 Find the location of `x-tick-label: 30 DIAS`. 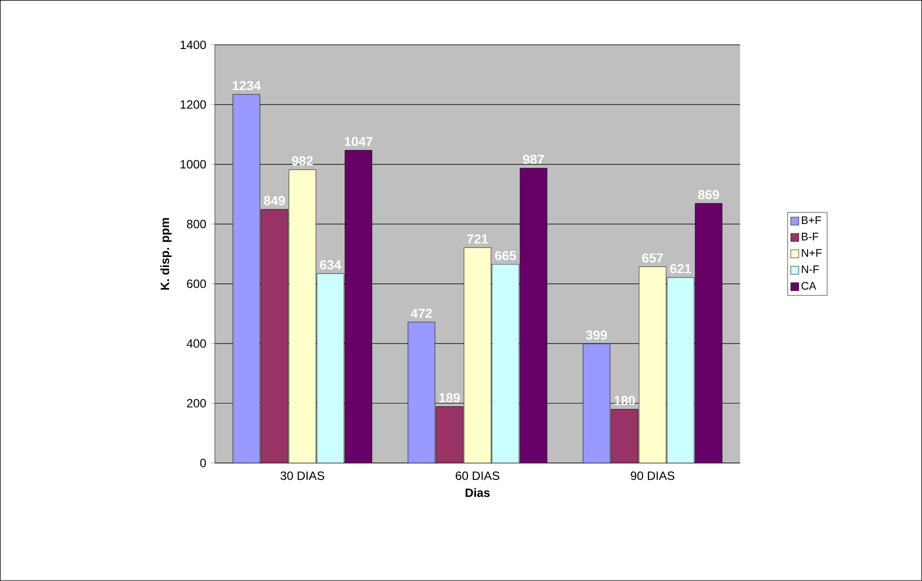

x-tick-label: 30 DIAS is located at coordinates (302, 476).